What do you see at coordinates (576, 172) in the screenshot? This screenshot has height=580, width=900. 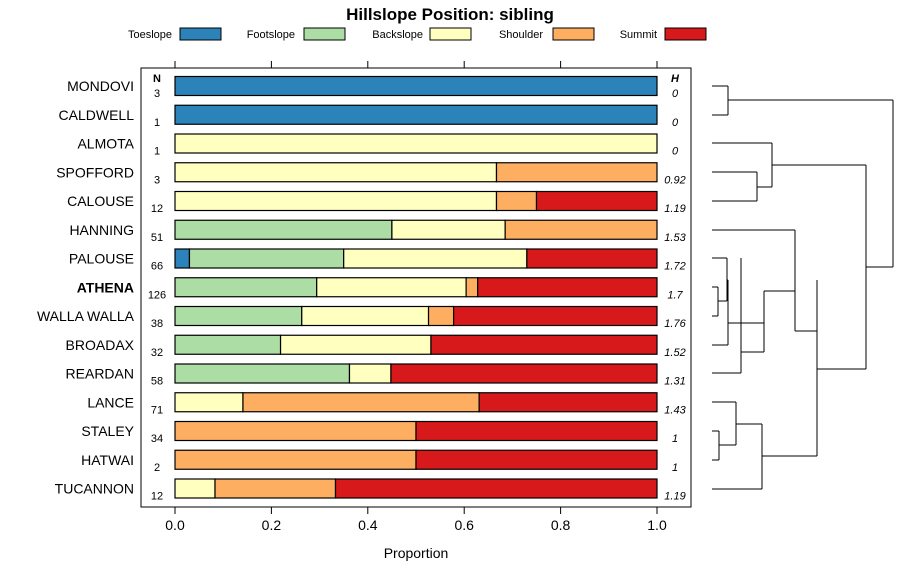 I see `bar-spofford-shoulder` at bounding box center [576, 172].